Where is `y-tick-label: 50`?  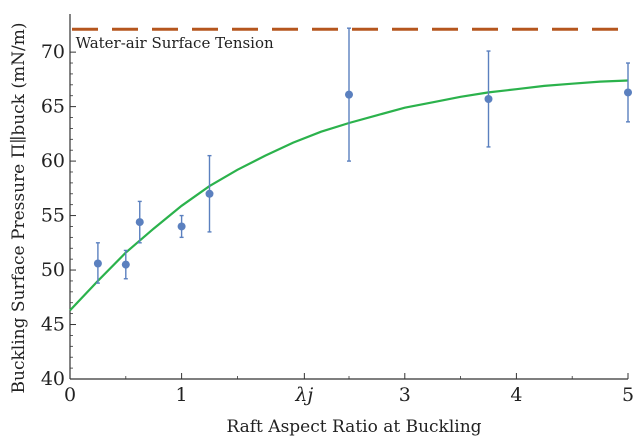 y-tick-label: 50 is located at coordinates (53, 270).